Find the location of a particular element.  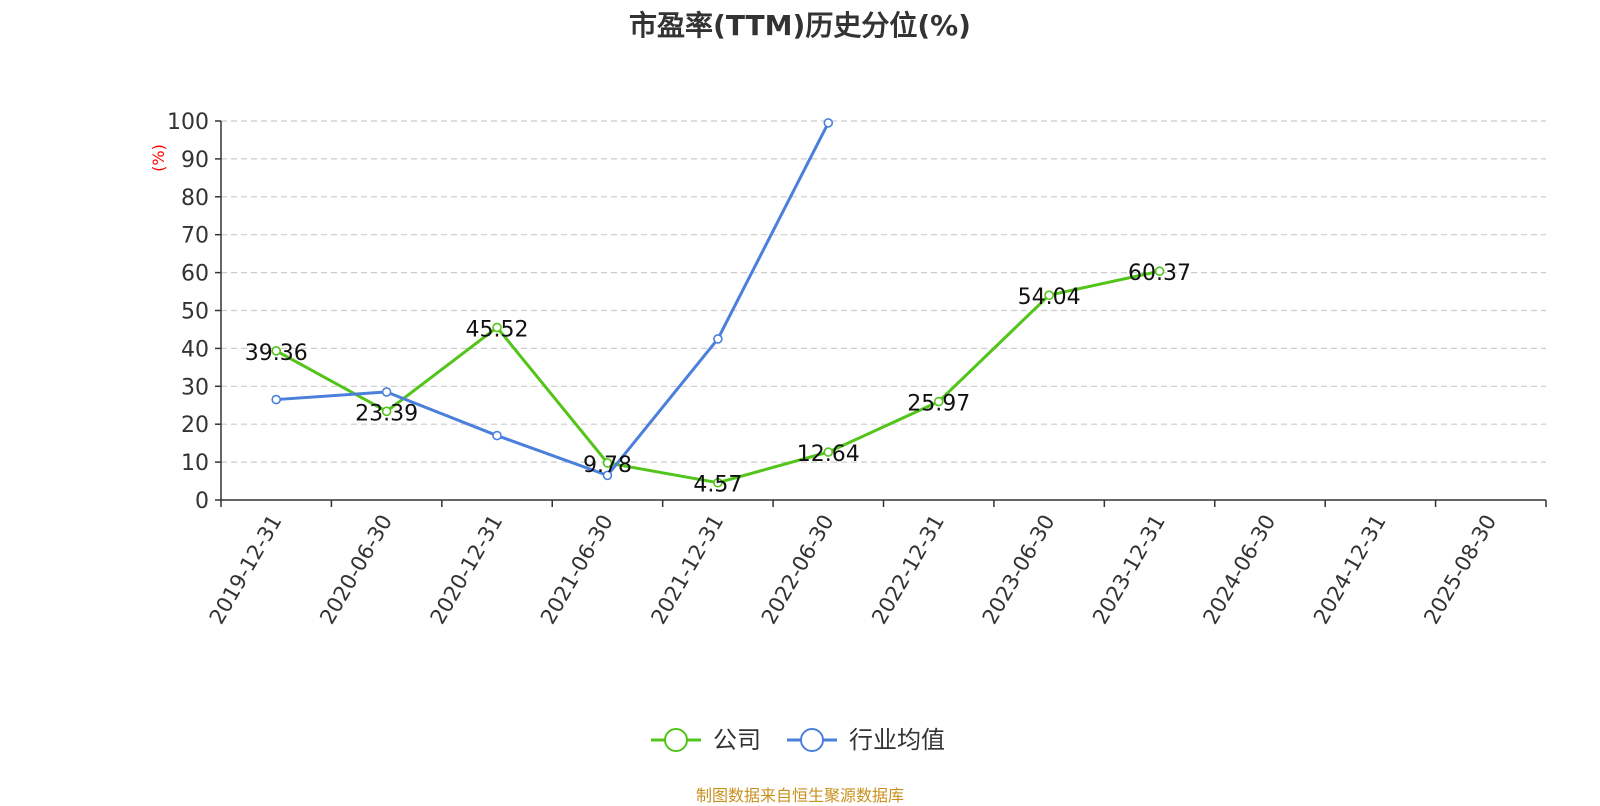

source-note: 制图数据来自恒生聚源数据库 is located at coordinates (799, 795).